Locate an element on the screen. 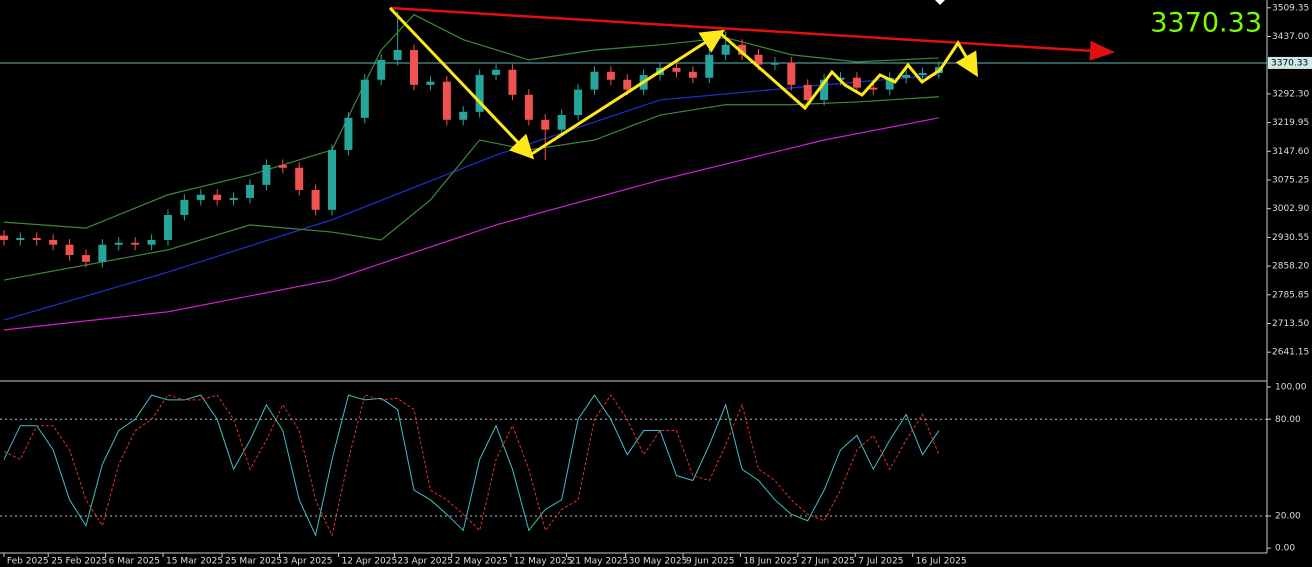 The image size is (1312, 567). last-price-box is located at coordinates (1290, 62).